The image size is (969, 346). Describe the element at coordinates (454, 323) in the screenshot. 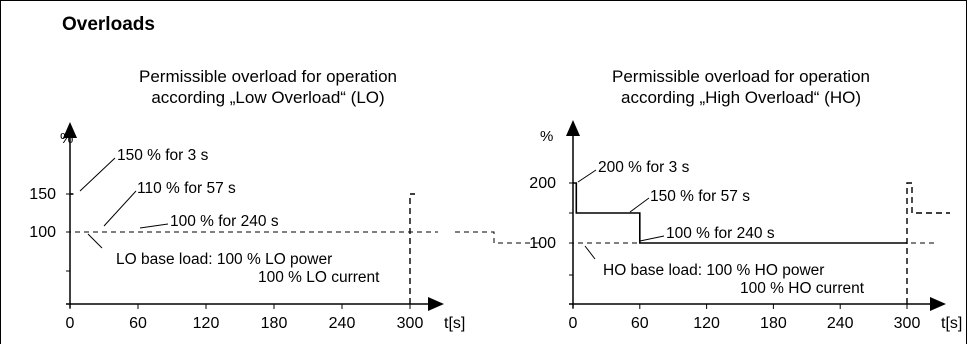

I see `lo-x-axis-label: t[s]` at that location.